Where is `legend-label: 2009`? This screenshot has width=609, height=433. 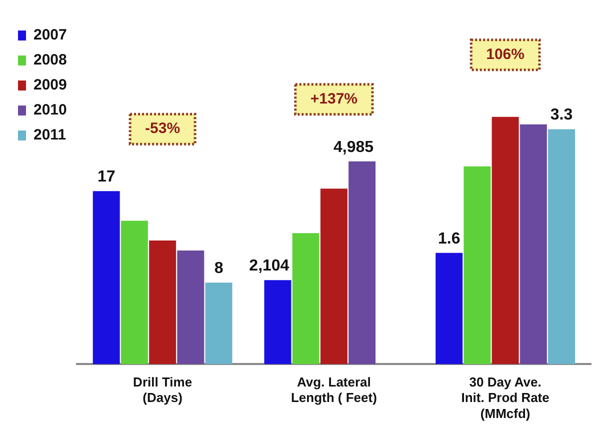
legend-label: 2009 is located at coordinates (50, 85).